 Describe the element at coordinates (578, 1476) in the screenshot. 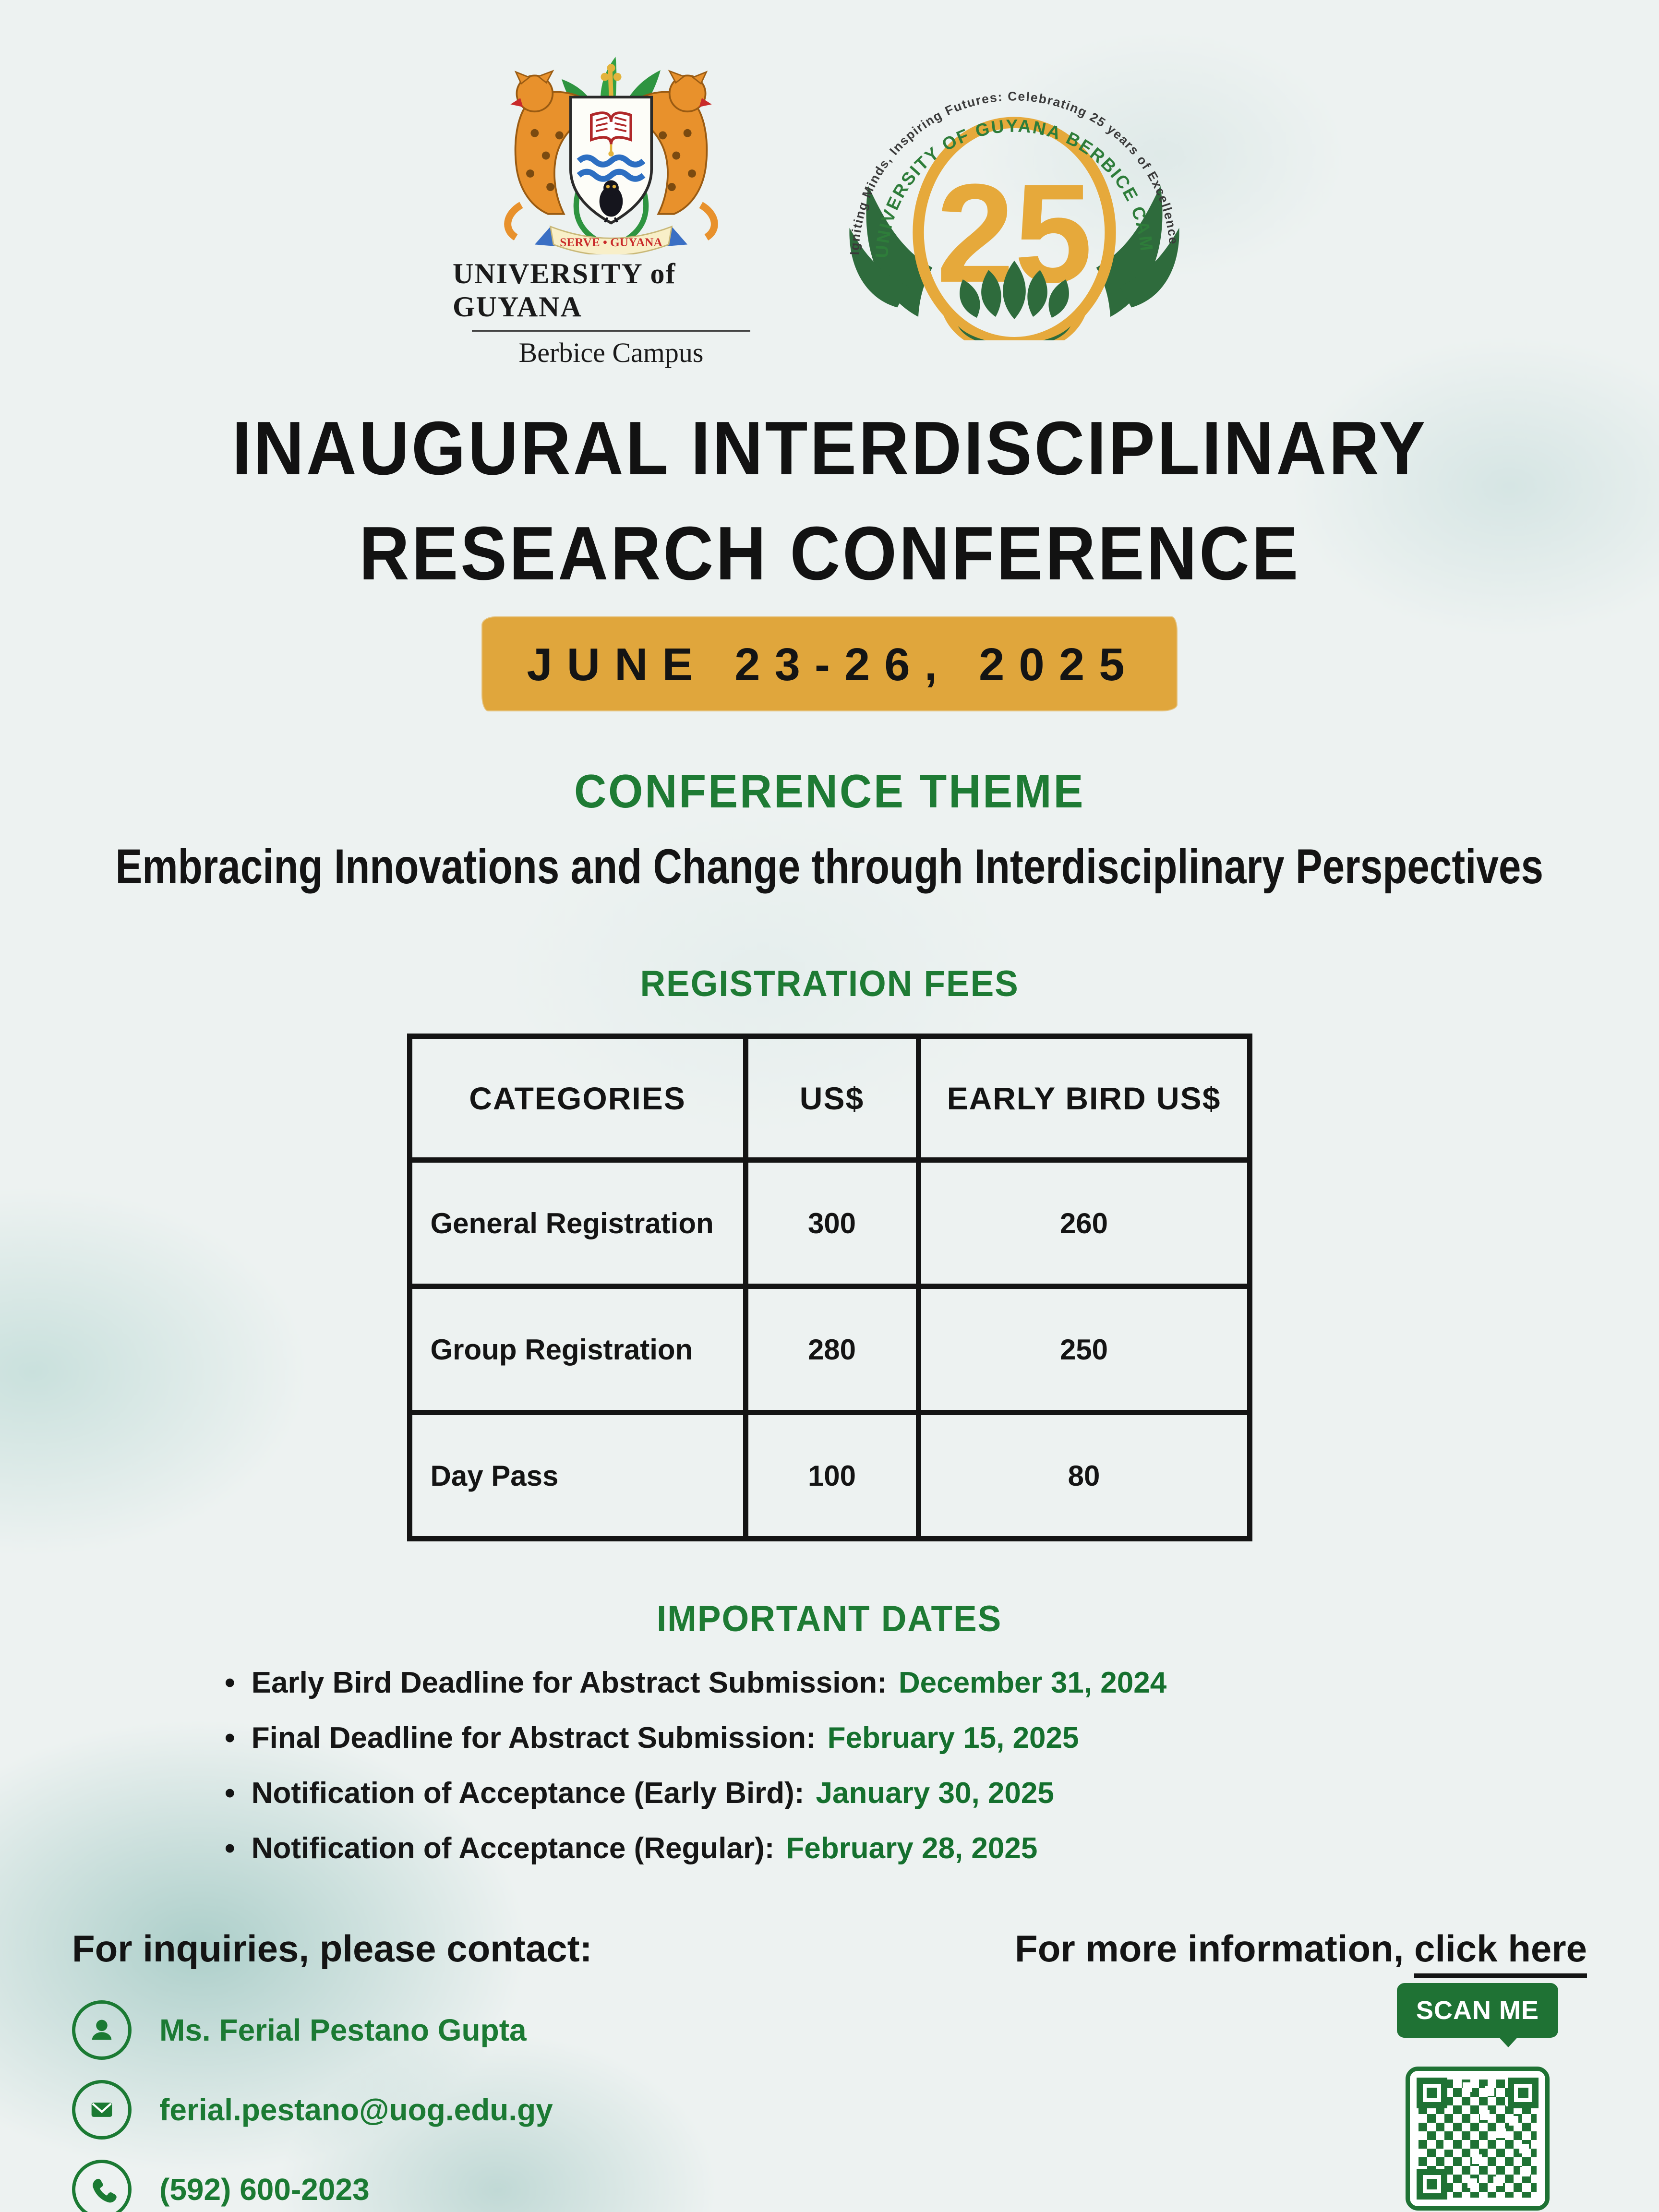

I see `fees-cell-category: Day Pass` at that location.